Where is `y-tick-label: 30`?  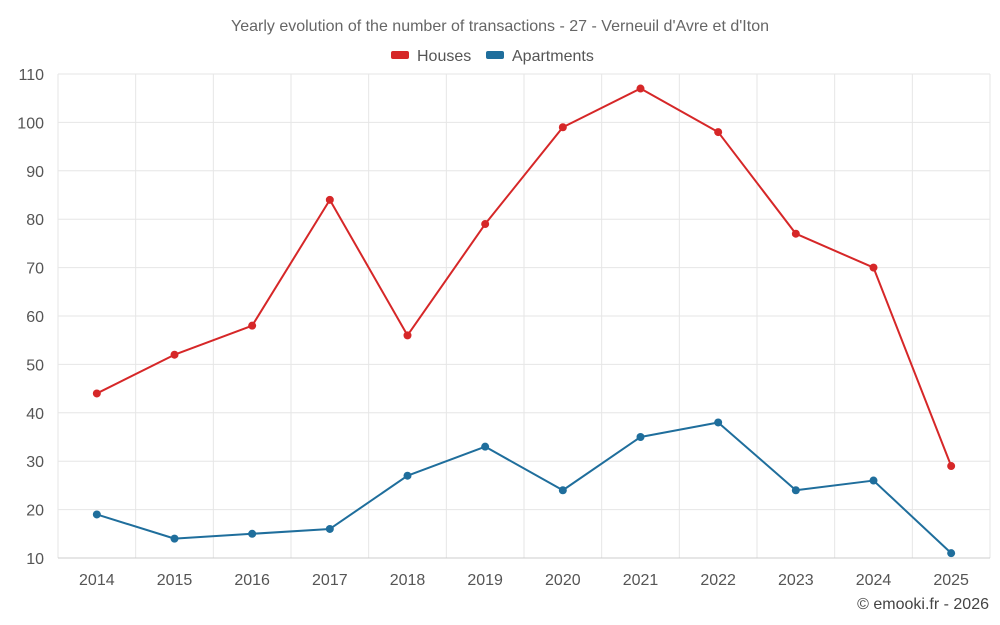 y-tick-label: 30 is located at coordinates (35, 462).